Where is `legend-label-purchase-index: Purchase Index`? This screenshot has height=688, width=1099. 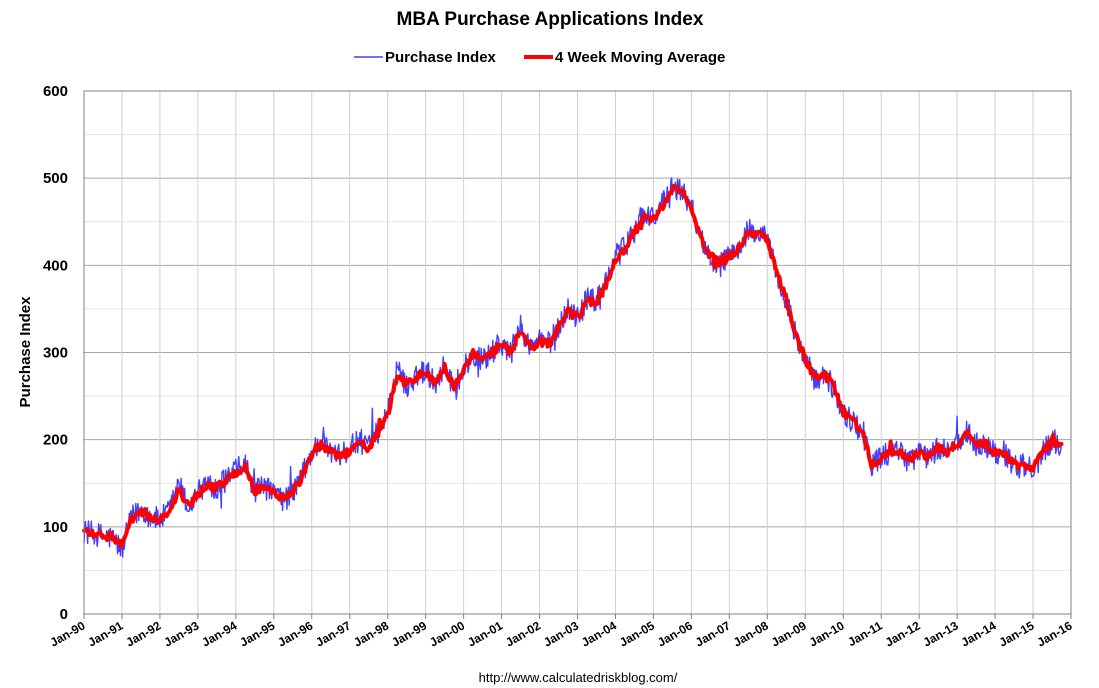 legend-label-purchase-index: Purchase Index is located at coordinates (441, 57).